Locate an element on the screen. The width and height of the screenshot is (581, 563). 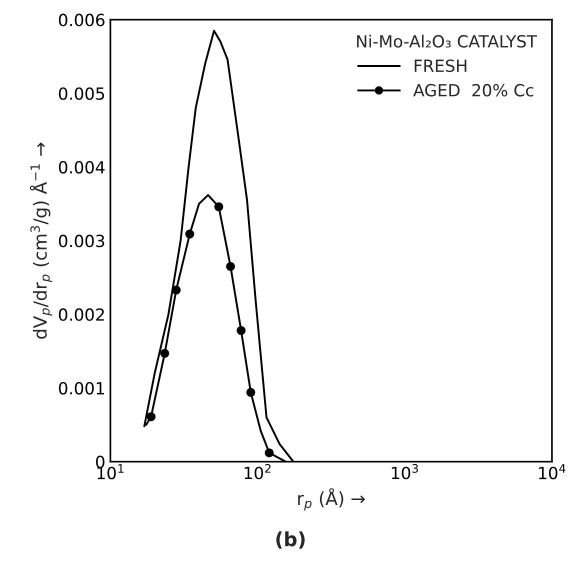
x-tick-label: 10$^{3}$ is located at coordinates (405, 472).